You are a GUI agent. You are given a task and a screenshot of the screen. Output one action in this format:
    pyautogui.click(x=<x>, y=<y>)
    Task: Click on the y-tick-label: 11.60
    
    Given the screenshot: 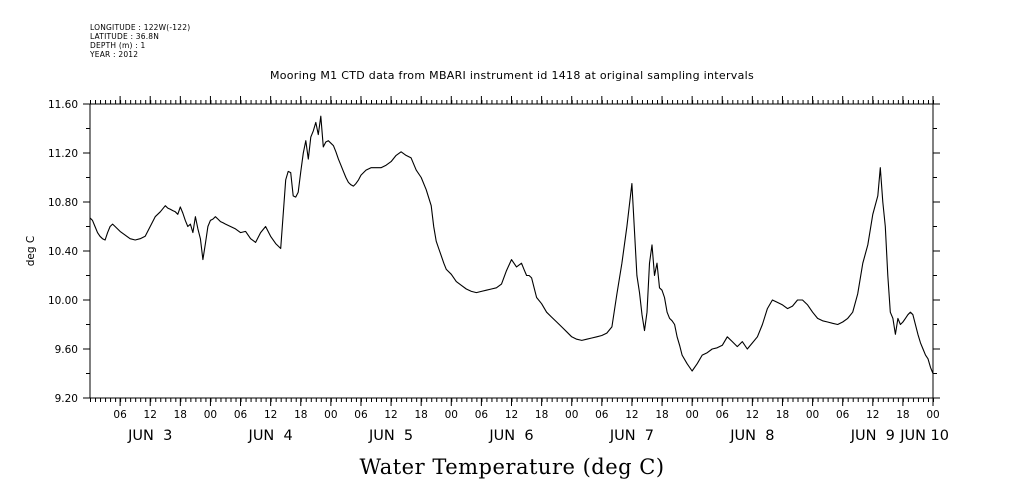 What is the action you would take?
    pyautogui.click(x=63, y=105)
    